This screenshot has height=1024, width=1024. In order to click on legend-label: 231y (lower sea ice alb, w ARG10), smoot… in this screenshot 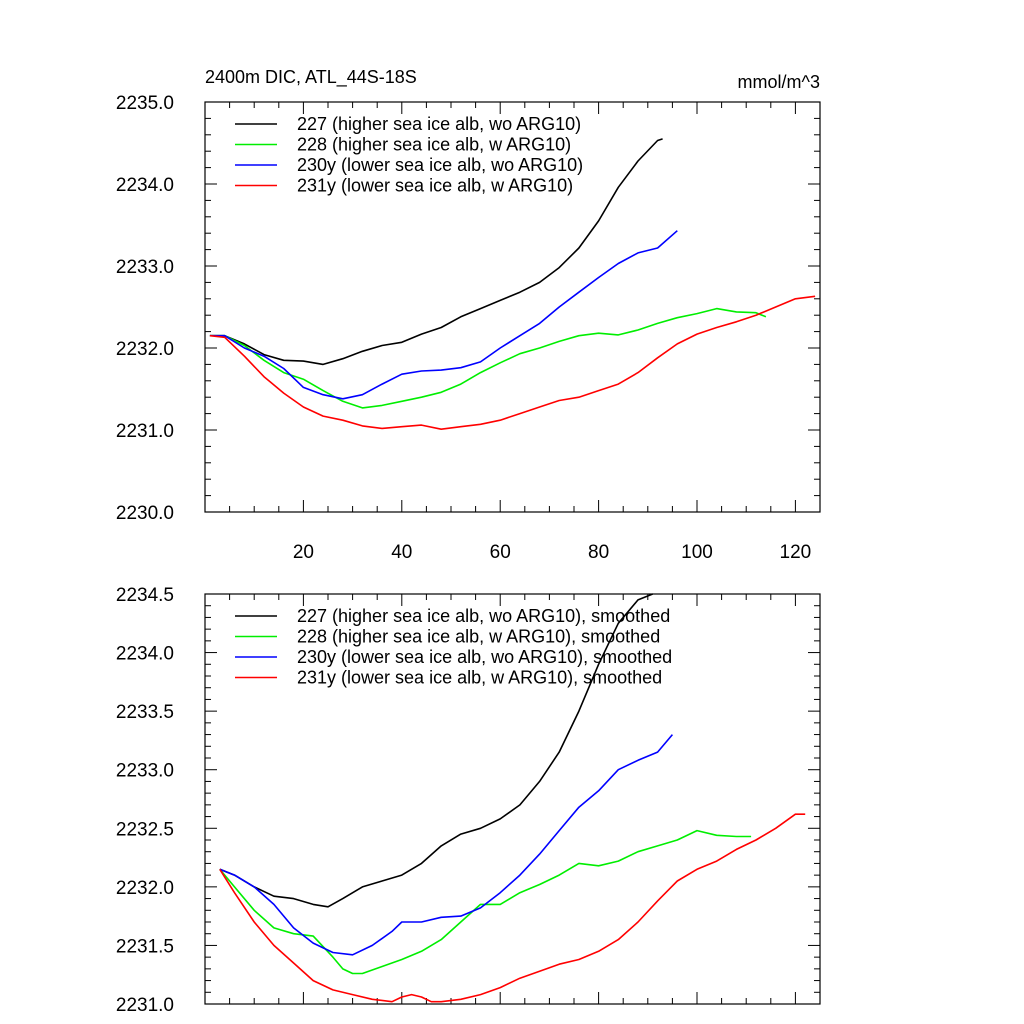, I will do `click(479, 678)`.